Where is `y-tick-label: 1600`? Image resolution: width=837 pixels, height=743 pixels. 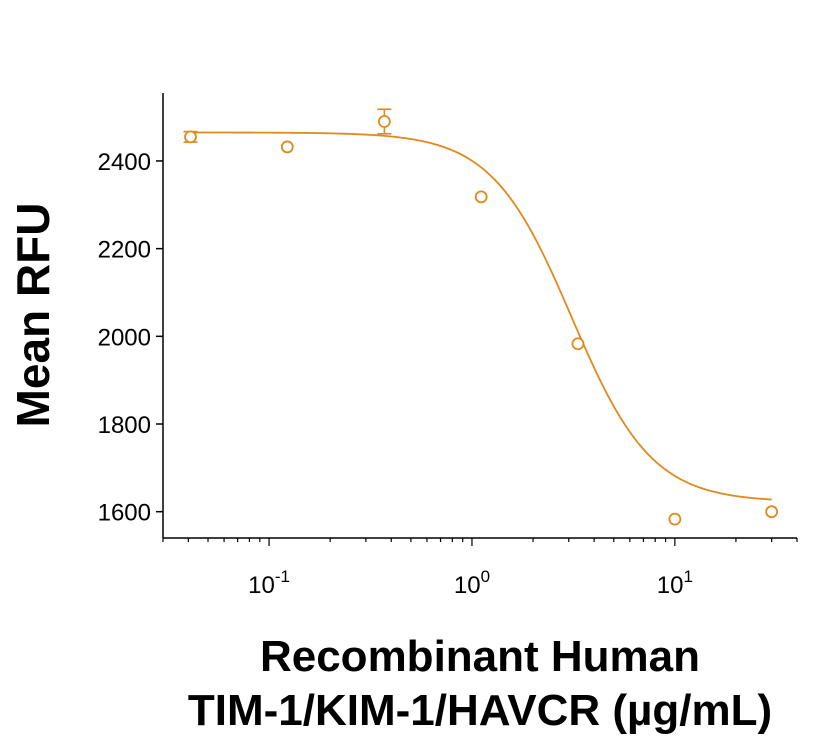 y-tick-label: 1600 is located at coordinates (124, 513).